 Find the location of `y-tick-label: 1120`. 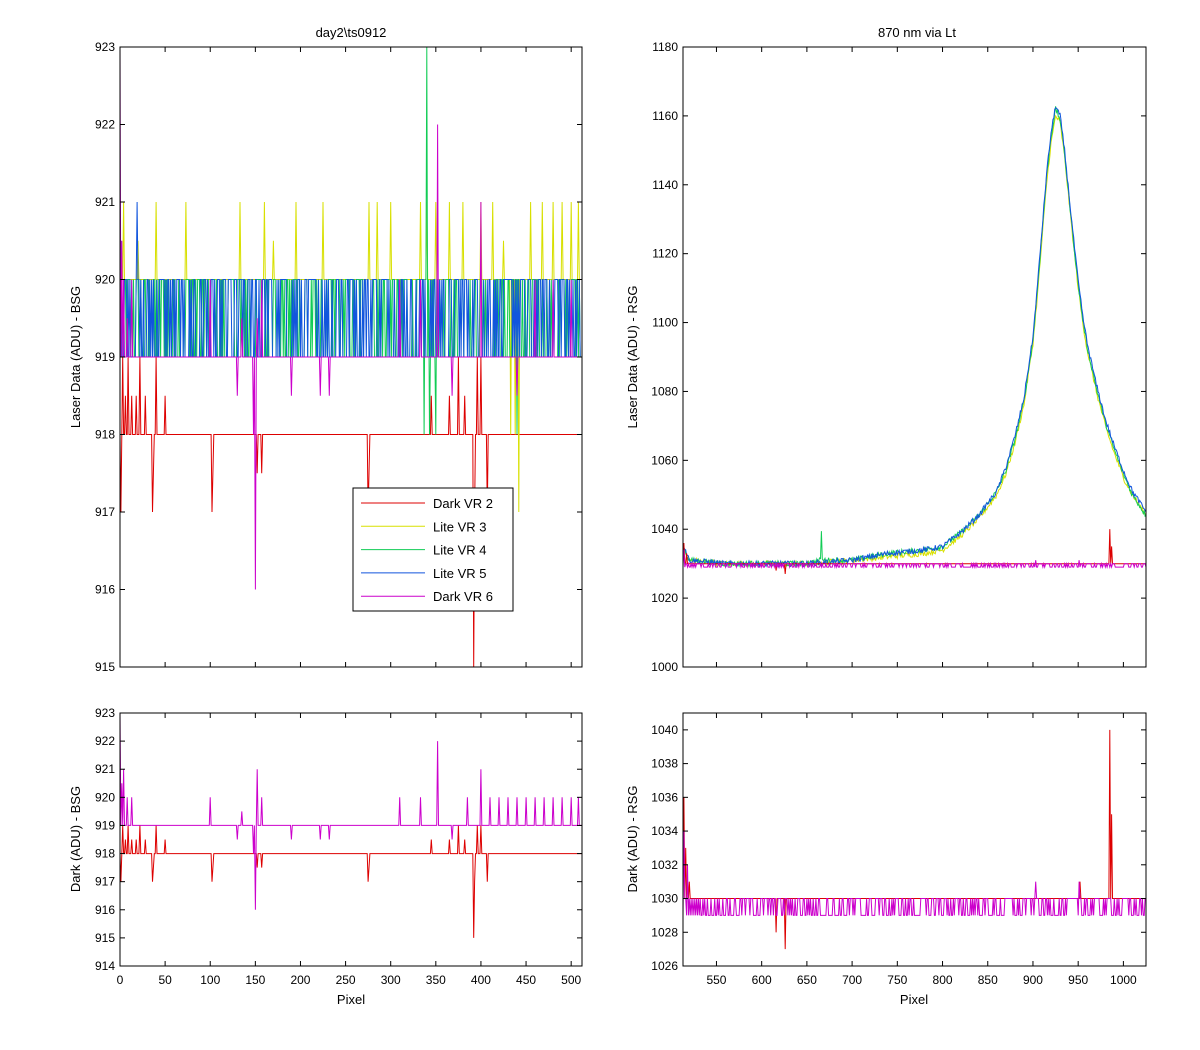

y-tick-label: 1120 is located at coordinates (665, 254).